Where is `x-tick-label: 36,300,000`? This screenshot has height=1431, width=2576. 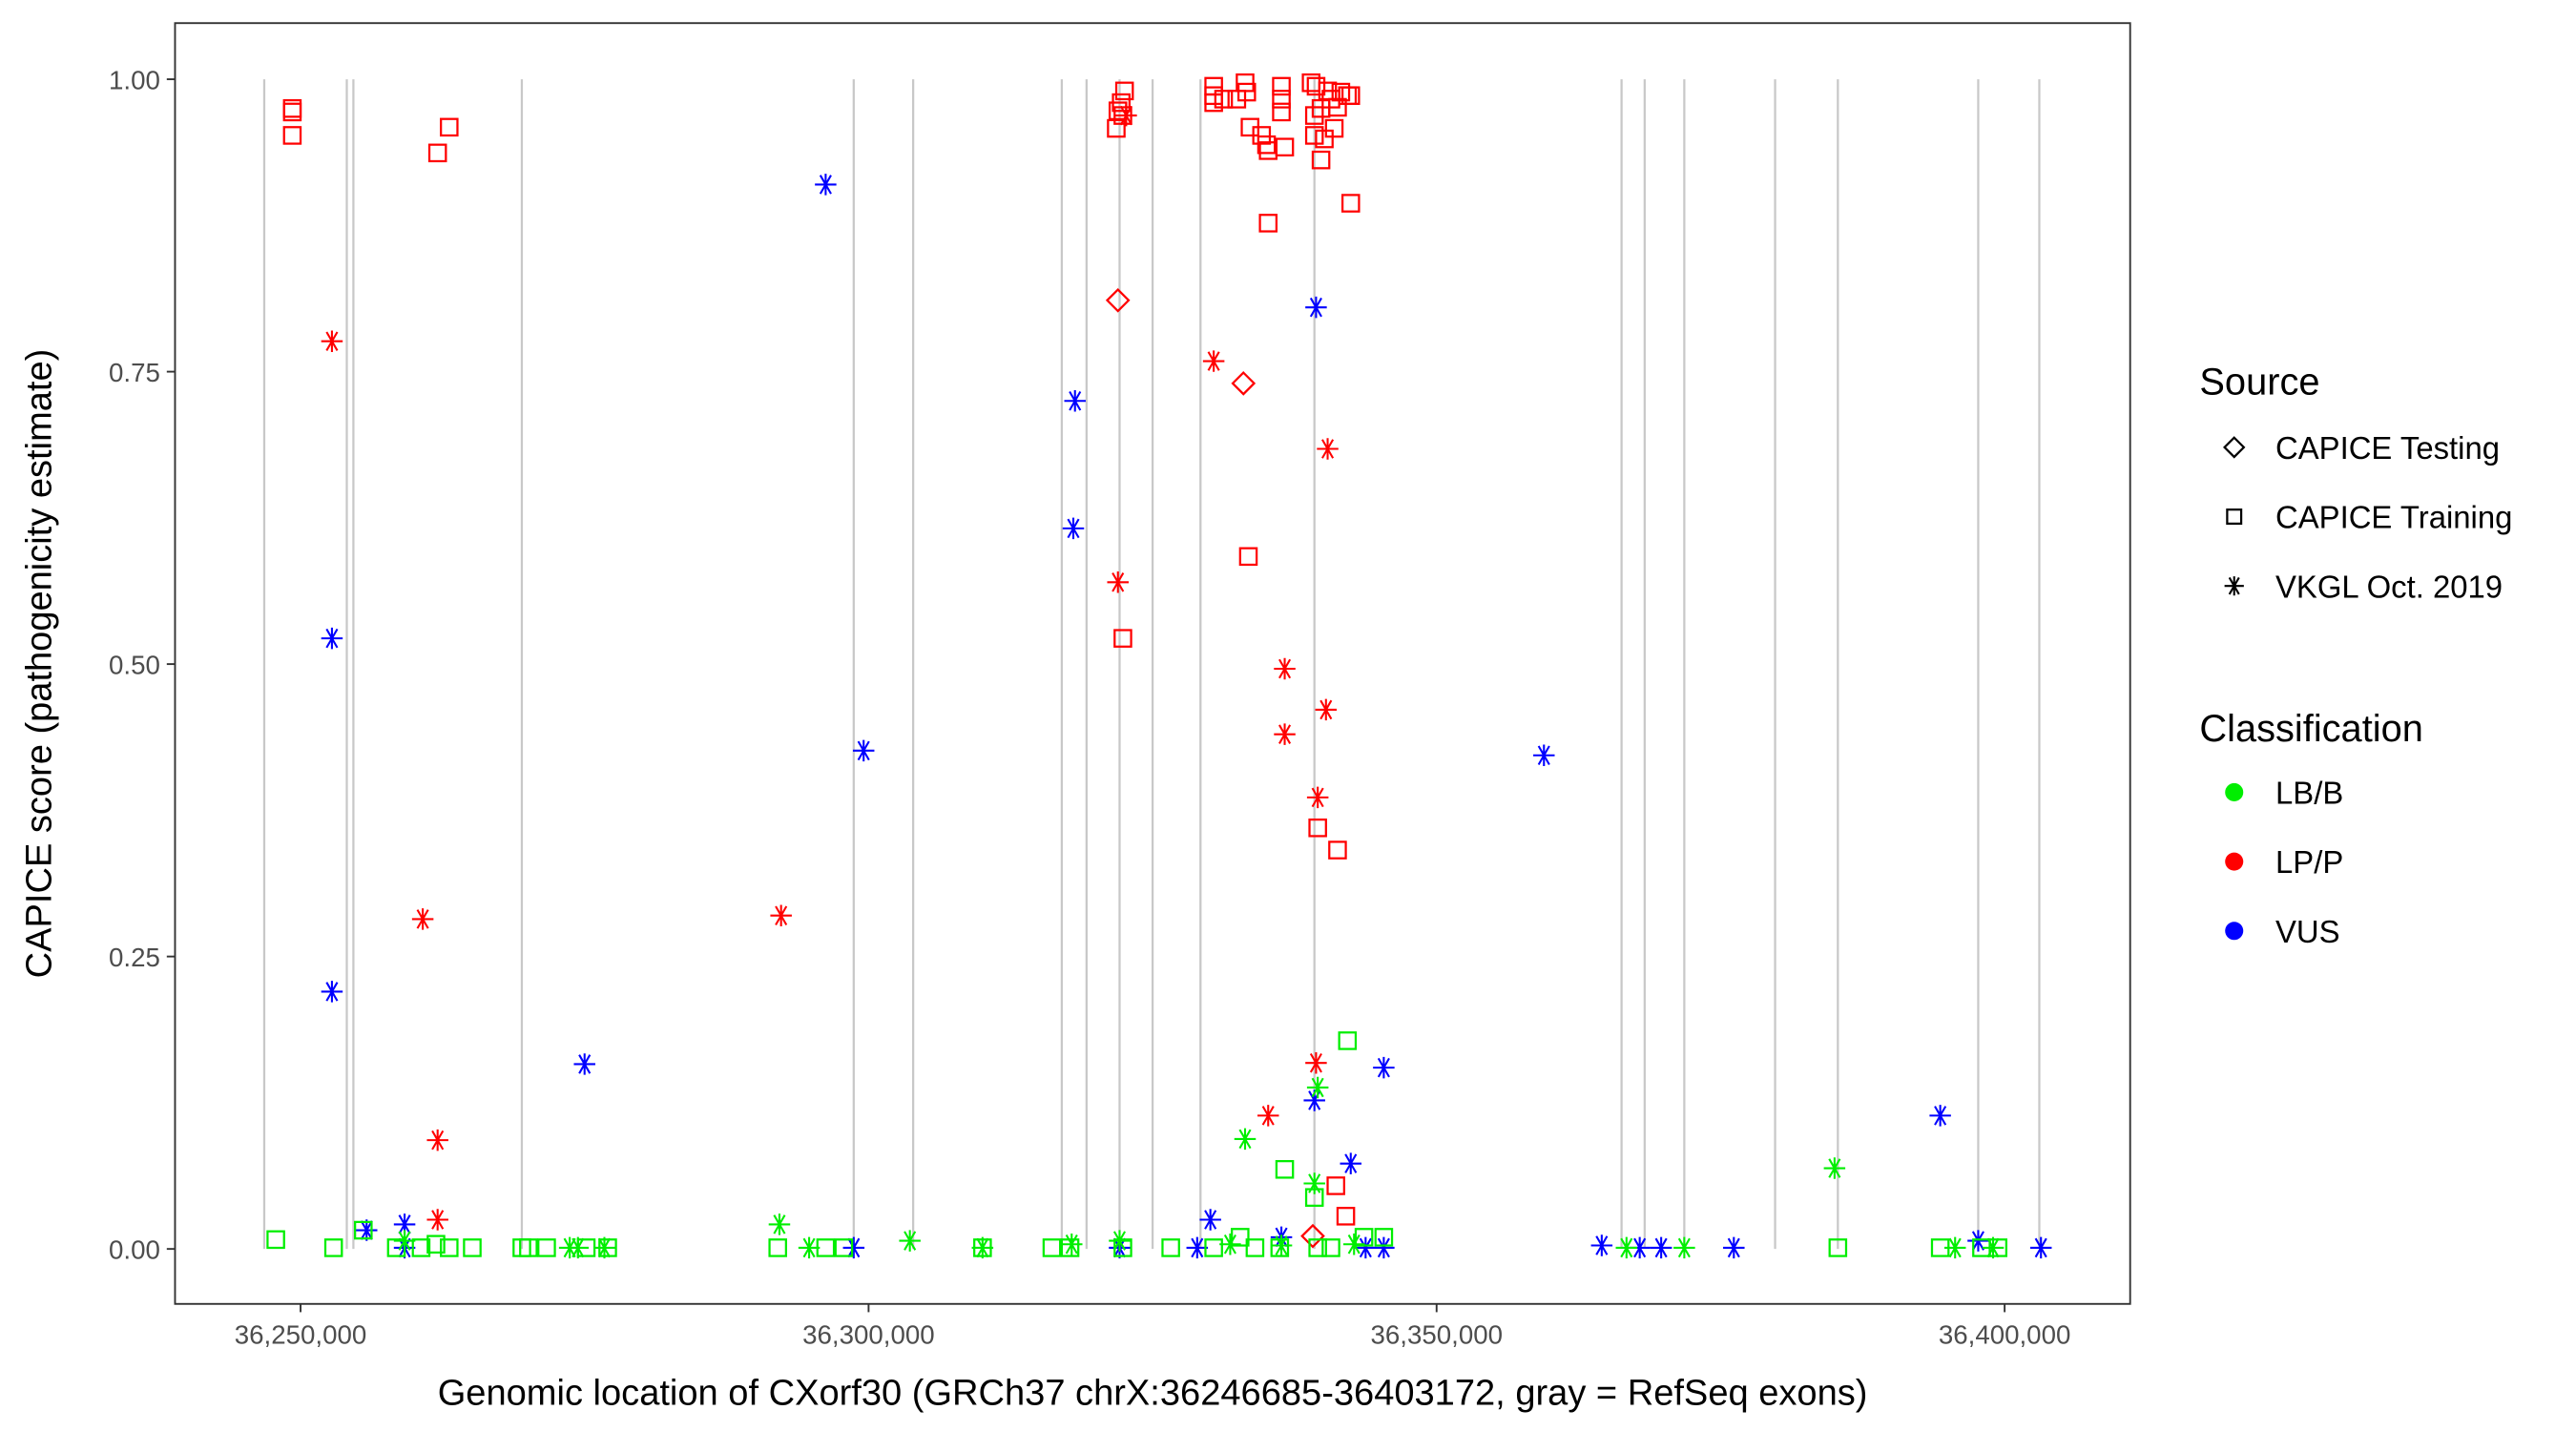
x-tick-label: 36,300,000 is located at coordinates (868, 1334).